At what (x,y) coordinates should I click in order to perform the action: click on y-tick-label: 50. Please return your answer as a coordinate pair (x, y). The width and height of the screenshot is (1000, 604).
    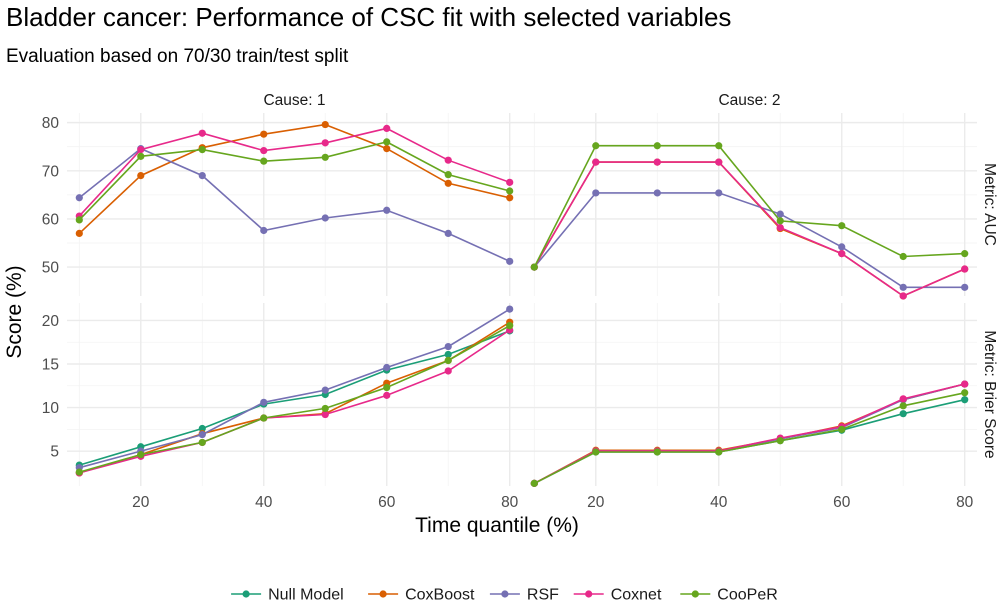
    Looking at the image, I should click on (51, 268).